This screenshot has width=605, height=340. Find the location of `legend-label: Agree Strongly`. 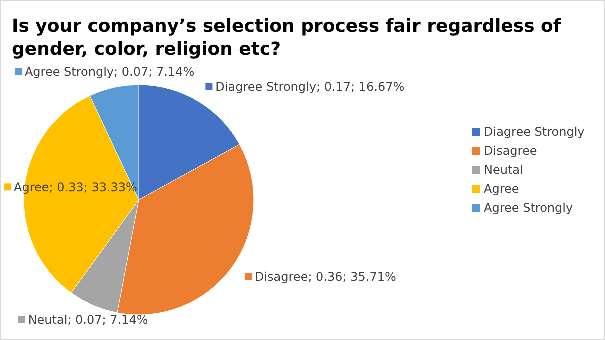

legend-label: Agree Strongly is located at coordinates (529, 208).